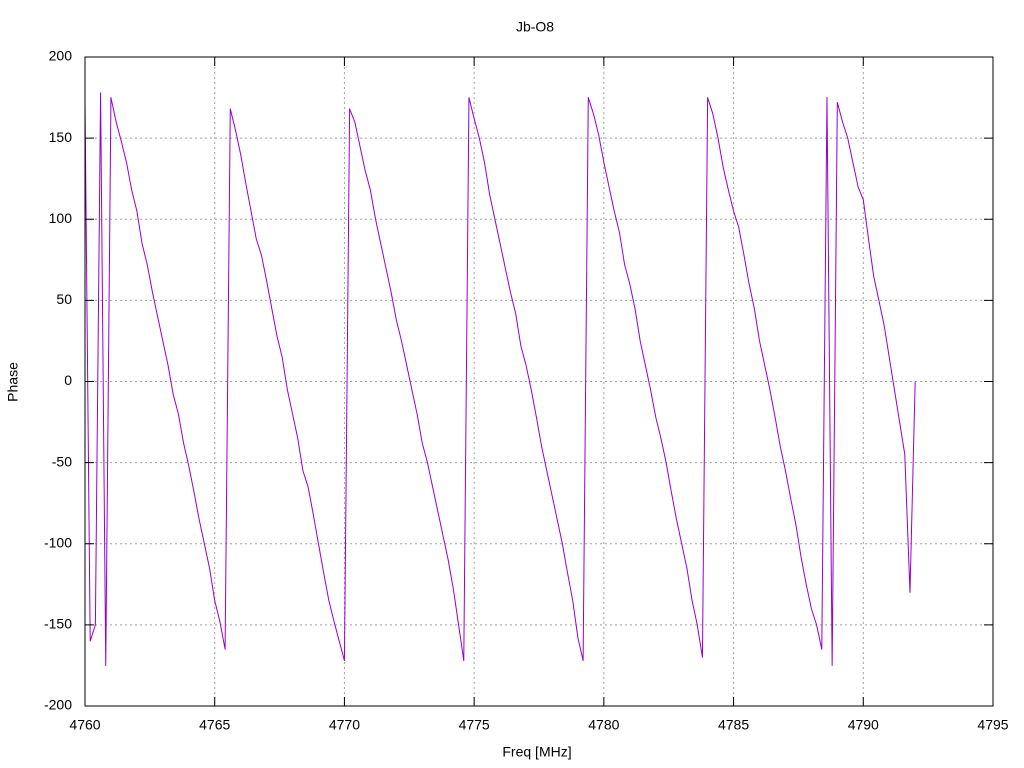  I want to click on y-tick-label: -200, so click(58, 705).